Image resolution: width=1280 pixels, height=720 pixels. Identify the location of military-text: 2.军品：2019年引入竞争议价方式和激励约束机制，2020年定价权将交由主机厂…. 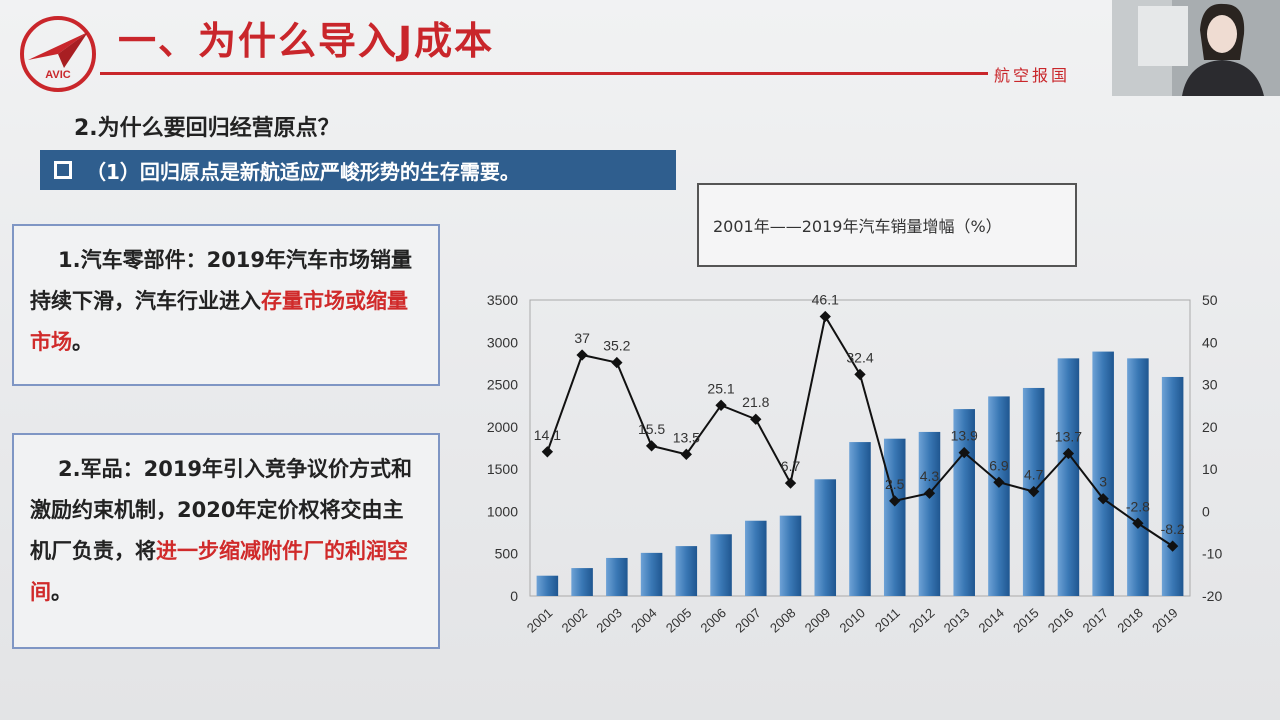
(221, 530).